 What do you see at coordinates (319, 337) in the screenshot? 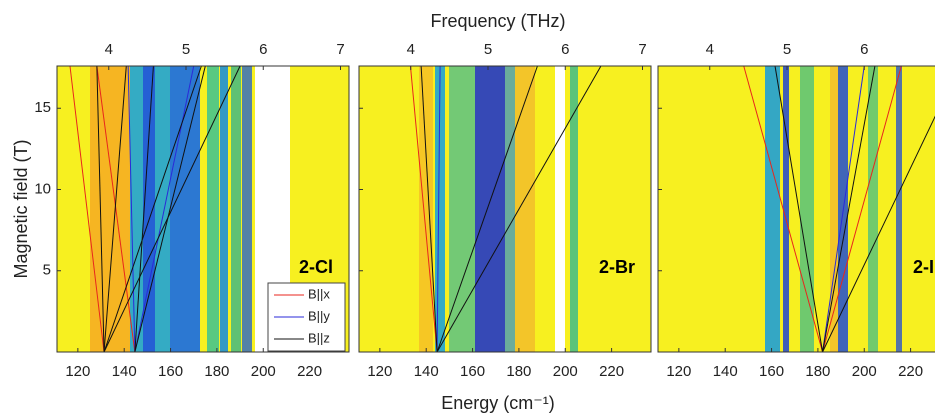
I see `legend-text: B||z` at bounding box center [319, 337].